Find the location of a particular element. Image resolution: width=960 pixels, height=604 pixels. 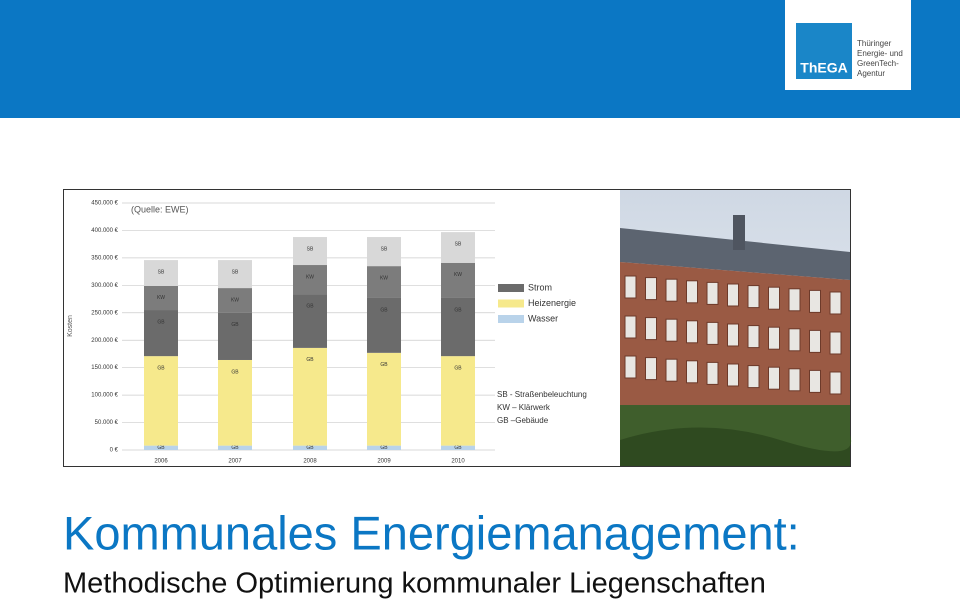

logo-text: GreenTech- is located at coordinates (878, 63).